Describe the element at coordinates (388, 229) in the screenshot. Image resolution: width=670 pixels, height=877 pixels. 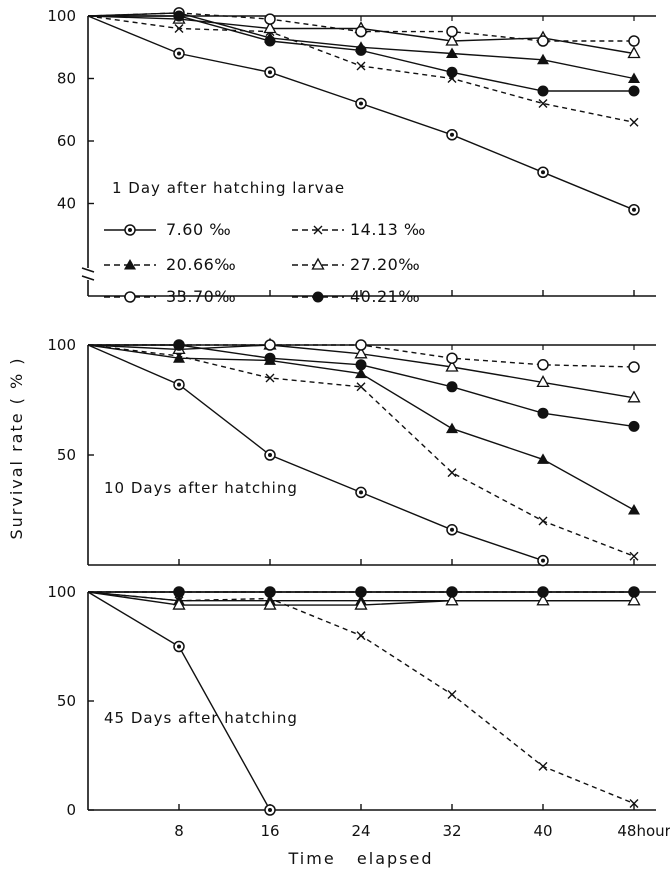
I see `legend-label: 14.13 ‰` at that location.